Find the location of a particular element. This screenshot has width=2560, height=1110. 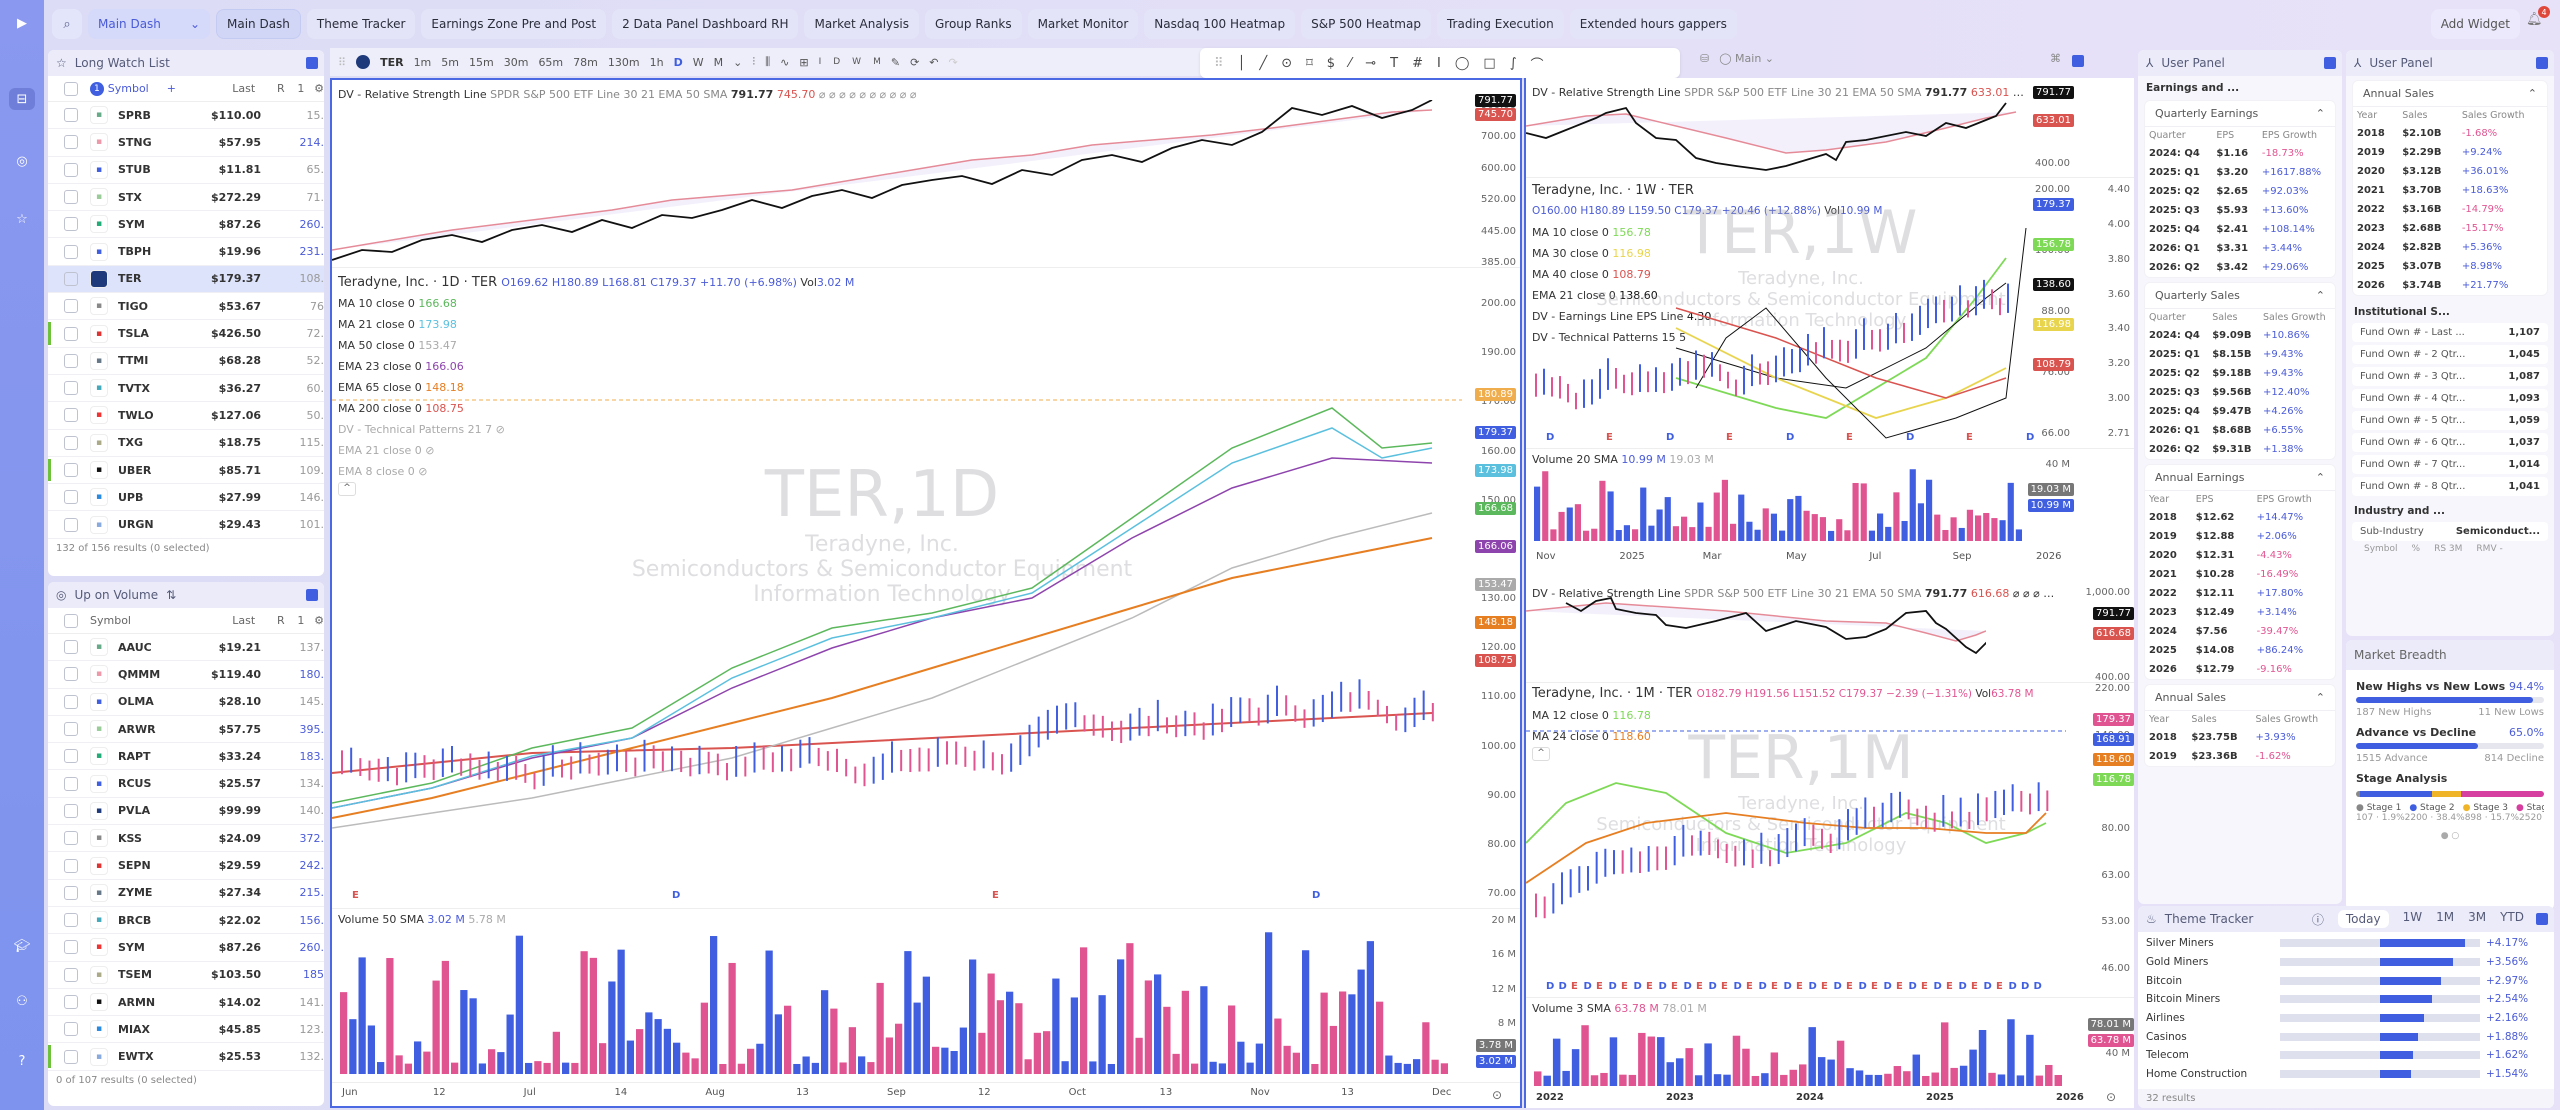

section-header: Quarterly Sales ⌃ is located at coordinates (2240, 296).